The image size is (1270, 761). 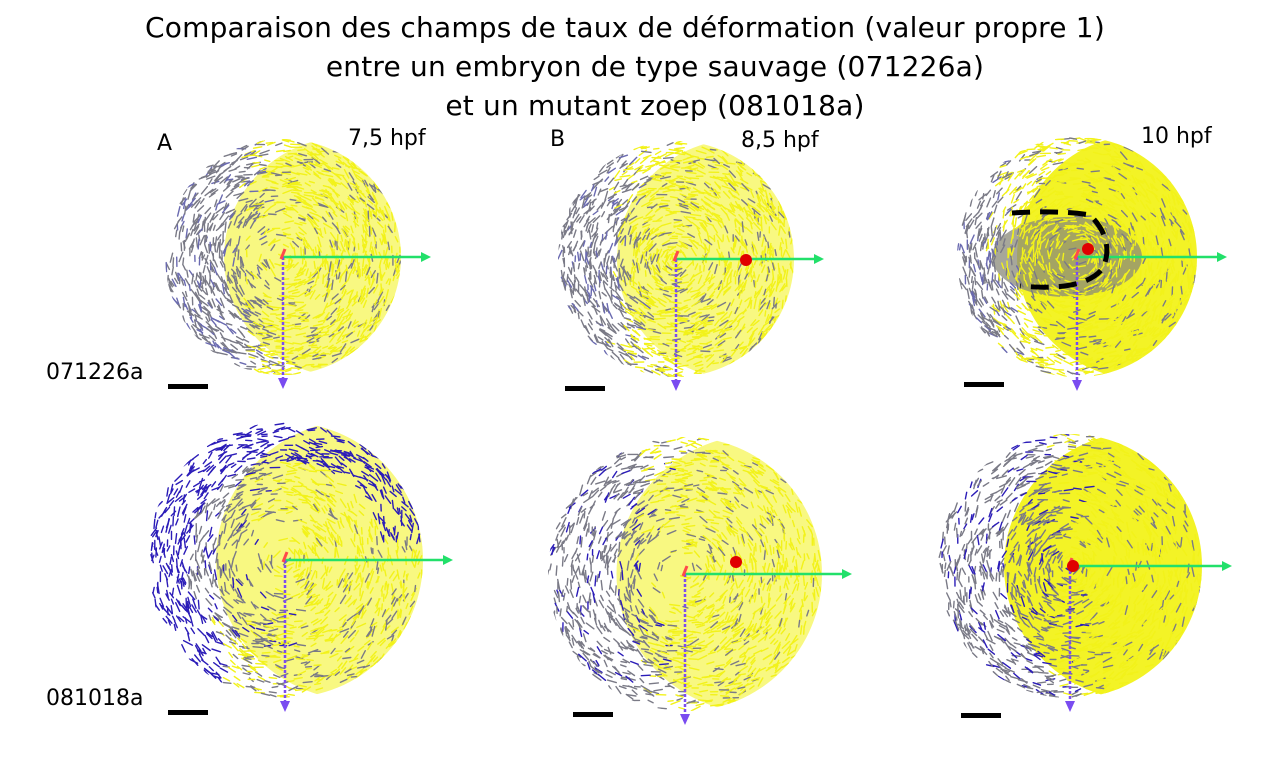 What do you see at coordinates (655, 105) in the screenshot?
I see `title-line-3: et un mutant zoep (081018a)` at bounding box center [655, 105].